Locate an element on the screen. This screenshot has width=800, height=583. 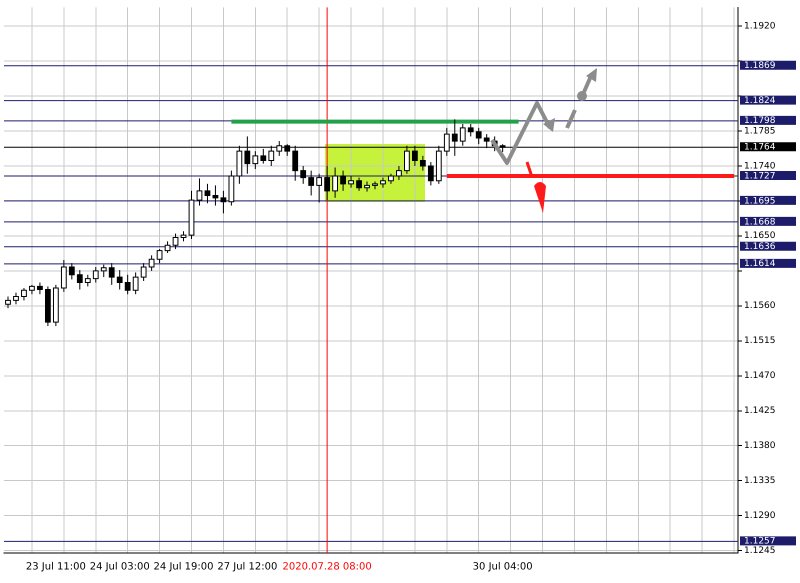
y-tick-label: 1.1515 is located at coordinates (760, 341).